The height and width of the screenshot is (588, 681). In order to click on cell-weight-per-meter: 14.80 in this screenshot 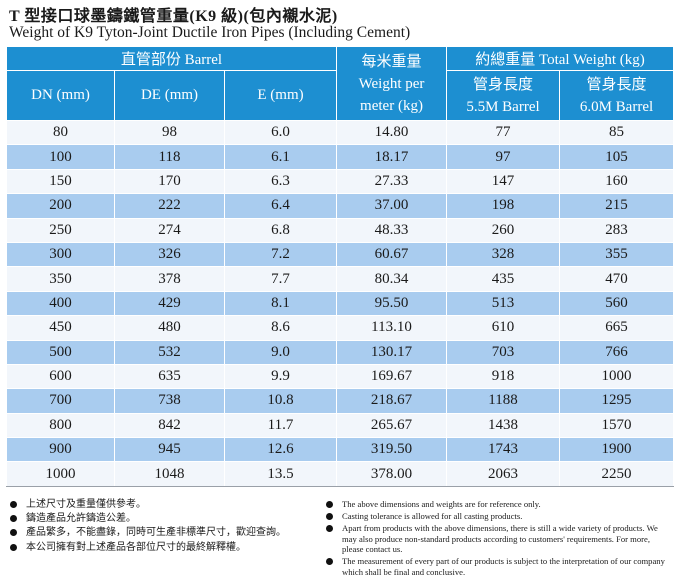, I will do `click(391, 132)`.